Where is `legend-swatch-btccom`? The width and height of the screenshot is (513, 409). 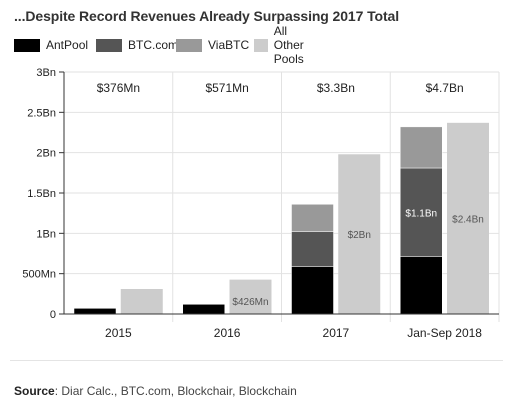
legend-swatch-btccom is located at coordinates (109, 45).